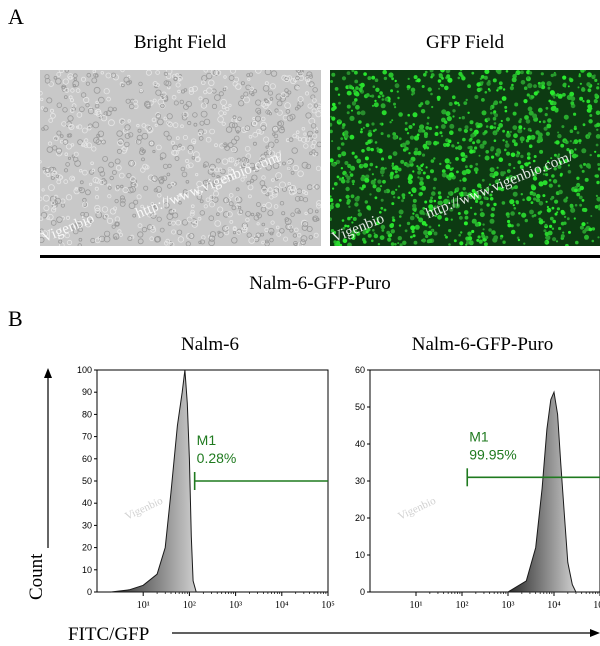 The width and height of the screenshot is (600, 646). I want to click on y-tick-label: 60, so click(360, 370).